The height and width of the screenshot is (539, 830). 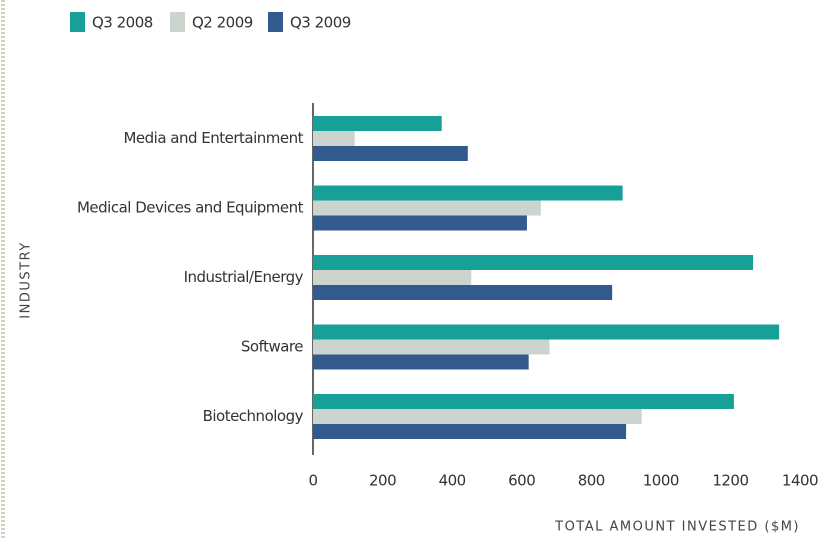 What do you see at coordinates (382, 481) in the screenshot?
I see `x-tick-label: 200` at bounding box center [382, 481].